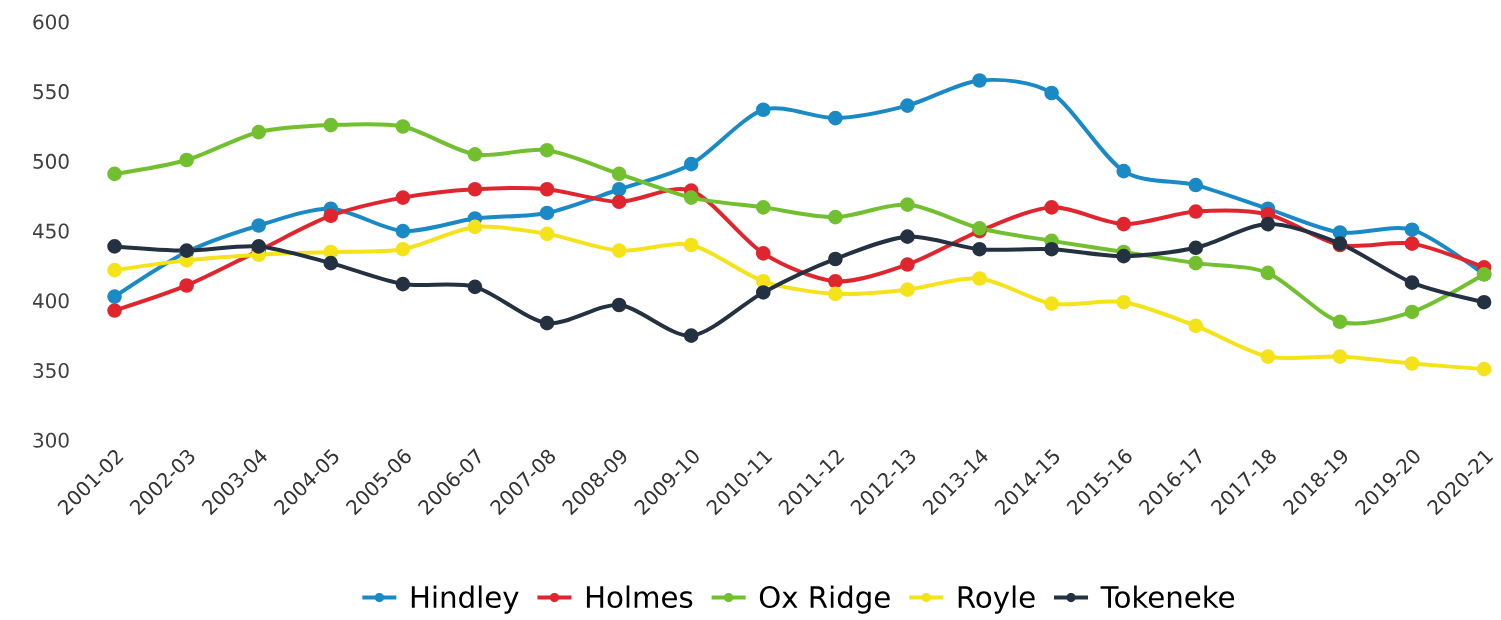 The image size is (1501, 620). Describe the element at coordinates (50, 231) in the screenshot. I see `y-tick-label: 450` at that location.